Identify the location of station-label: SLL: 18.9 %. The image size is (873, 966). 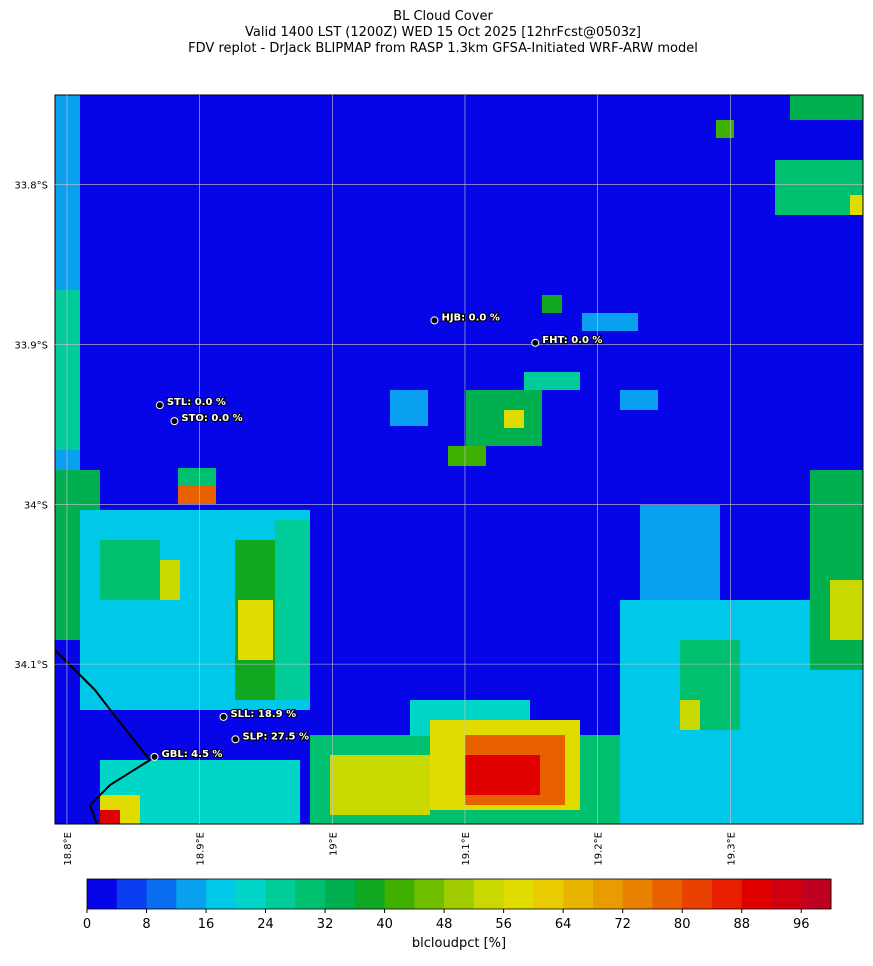
(263, 714).